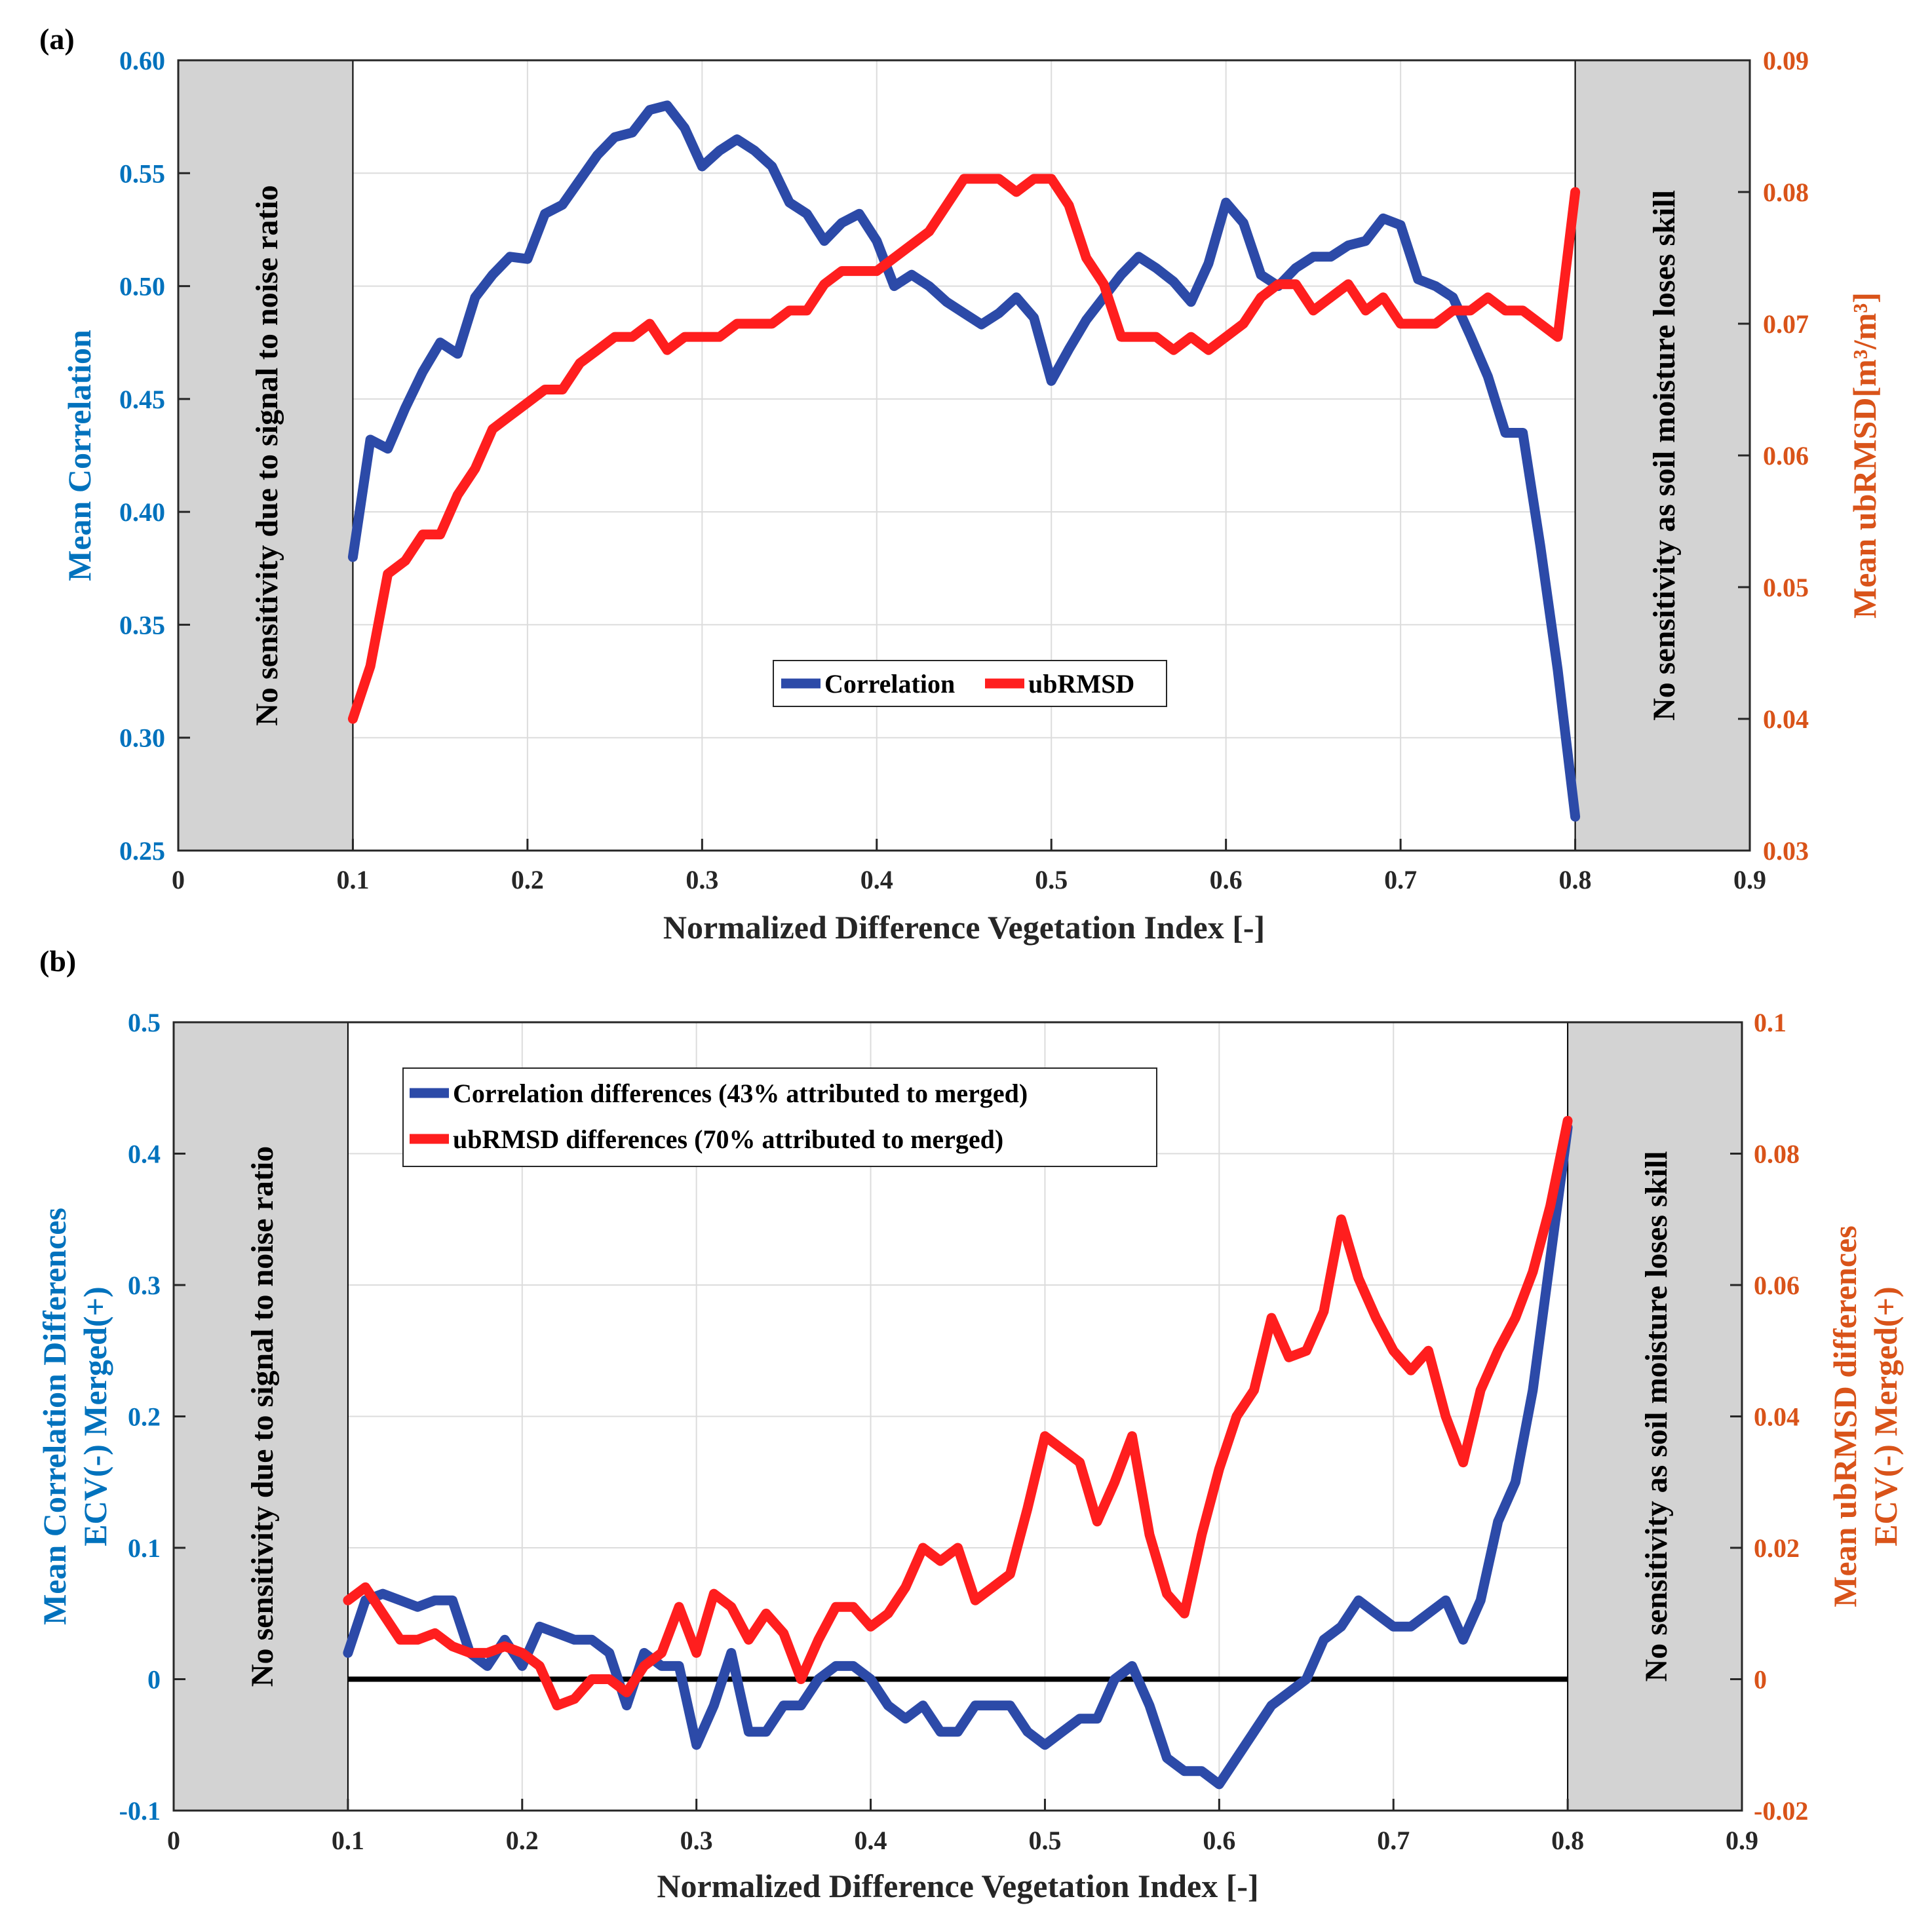  I want to click on x-tick-label: 0.4, so click(871, 1840).